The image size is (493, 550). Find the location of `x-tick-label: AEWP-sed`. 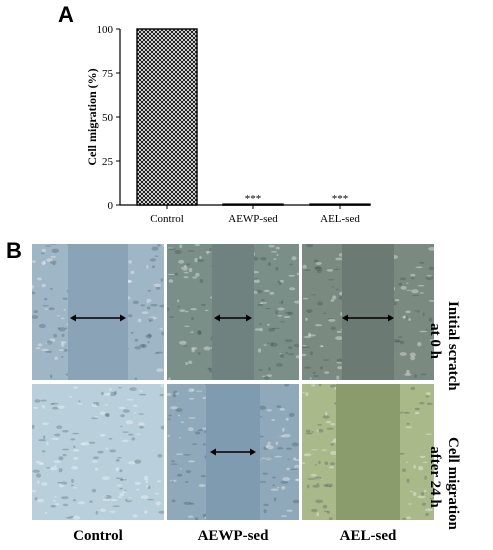

x-tick-label: AEWP-sed is located at coordinates (253, 219).